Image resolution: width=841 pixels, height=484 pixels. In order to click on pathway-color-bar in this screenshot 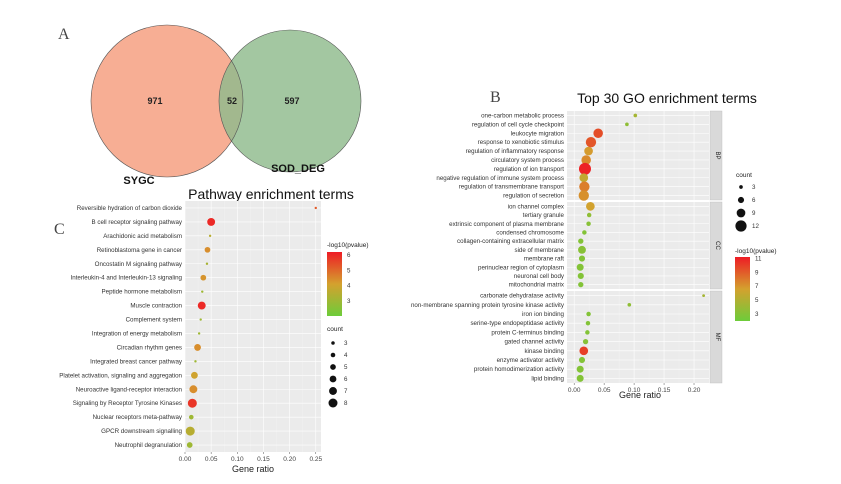, I will do `click(334, 284)`.